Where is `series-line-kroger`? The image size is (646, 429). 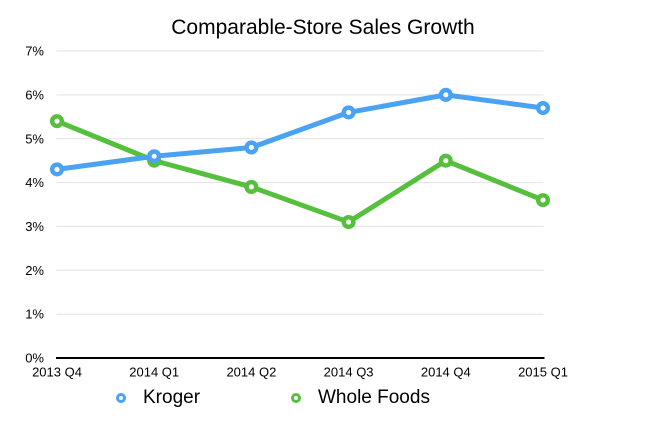 series-line-kroger is located at coordinates (300, 132).